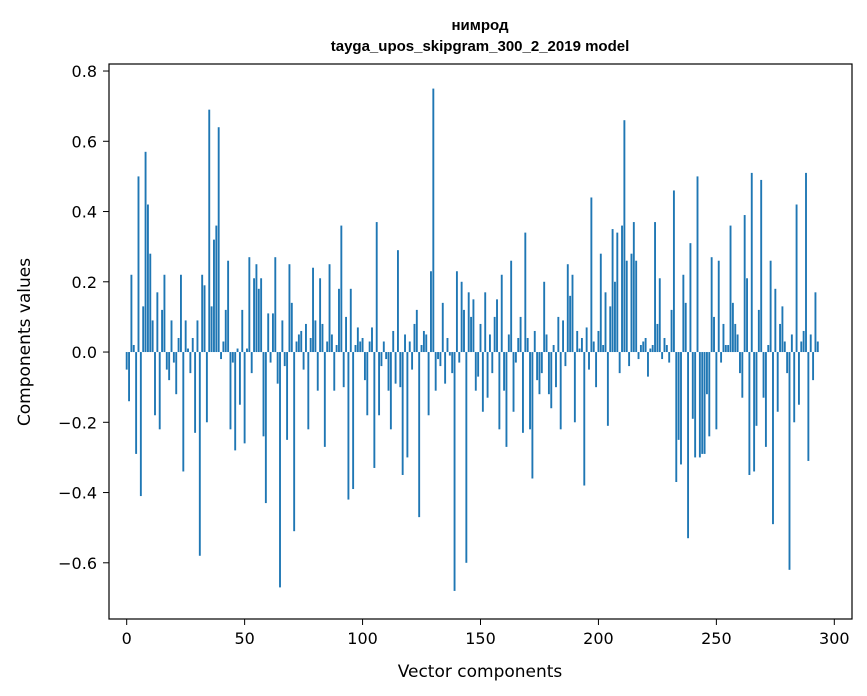 Image resolution: width=867 pixels, height=696 pixels. What do you see at coordinates (834, 638) in the screenshot?
I see `x-tick-label: 300` at bounding box center [834, 638].